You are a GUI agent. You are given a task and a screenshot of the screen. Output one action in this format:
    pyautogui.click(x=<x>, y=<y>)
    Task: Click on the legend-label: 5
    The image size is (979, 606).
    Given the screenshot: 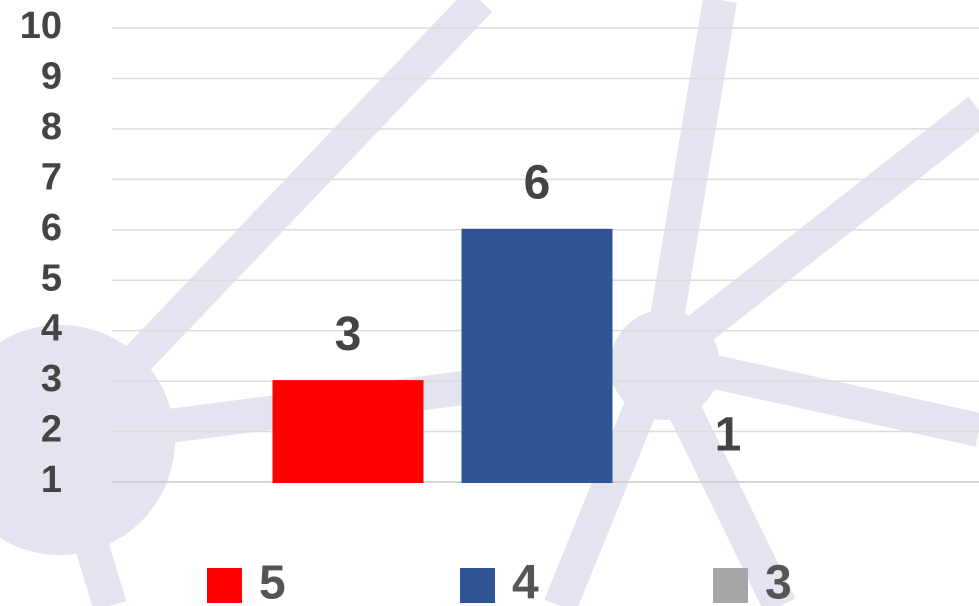 What is the action you would take?
    pyautogui.click(x=272, y=581)
    